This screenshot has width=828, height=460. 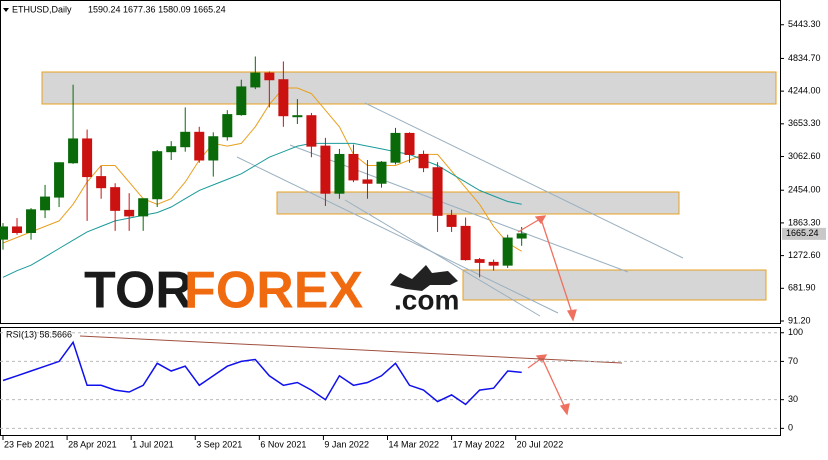 I want to click on y-tick-label: 100, so click(x=795, y=332).